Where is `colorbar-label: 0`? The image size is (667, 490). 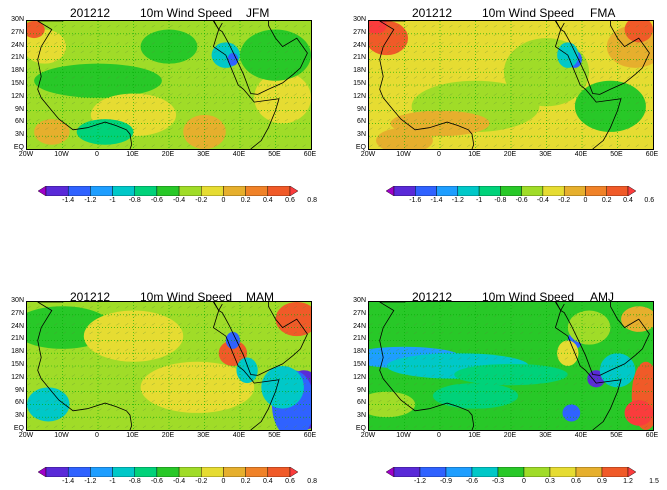
colorbar-label: 0 is located at coordinates (585, 200).